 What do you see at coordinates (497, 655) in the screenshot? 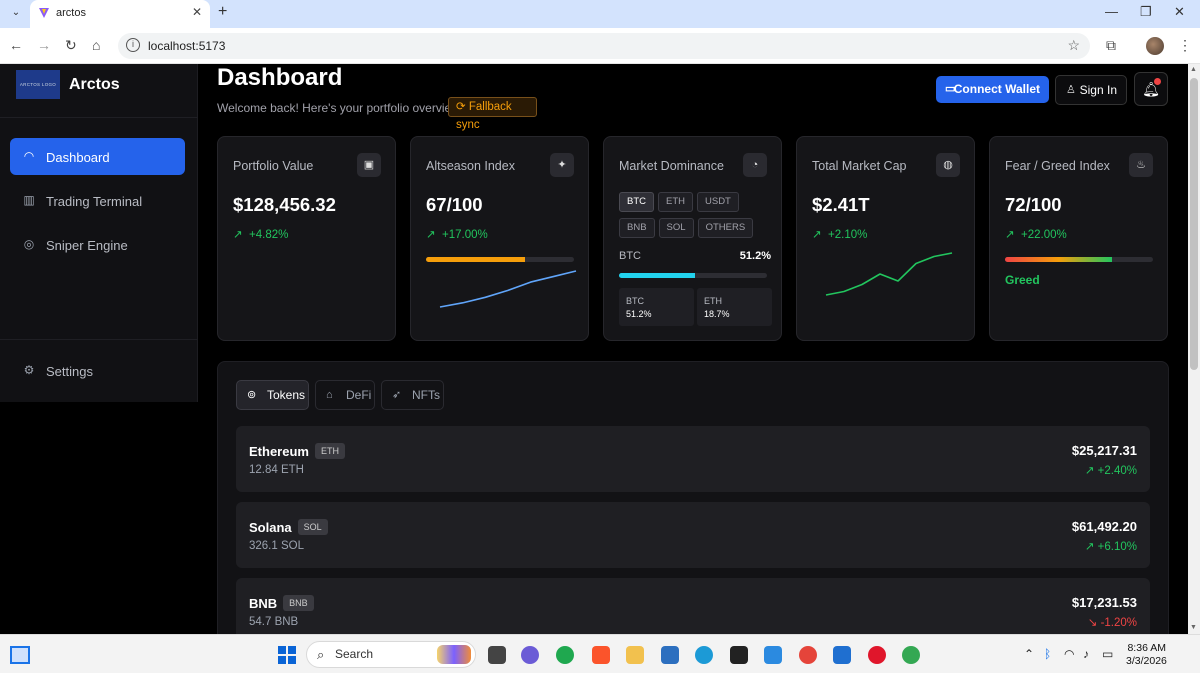
I see `task-view-icon` at bounding box center [497, 655].